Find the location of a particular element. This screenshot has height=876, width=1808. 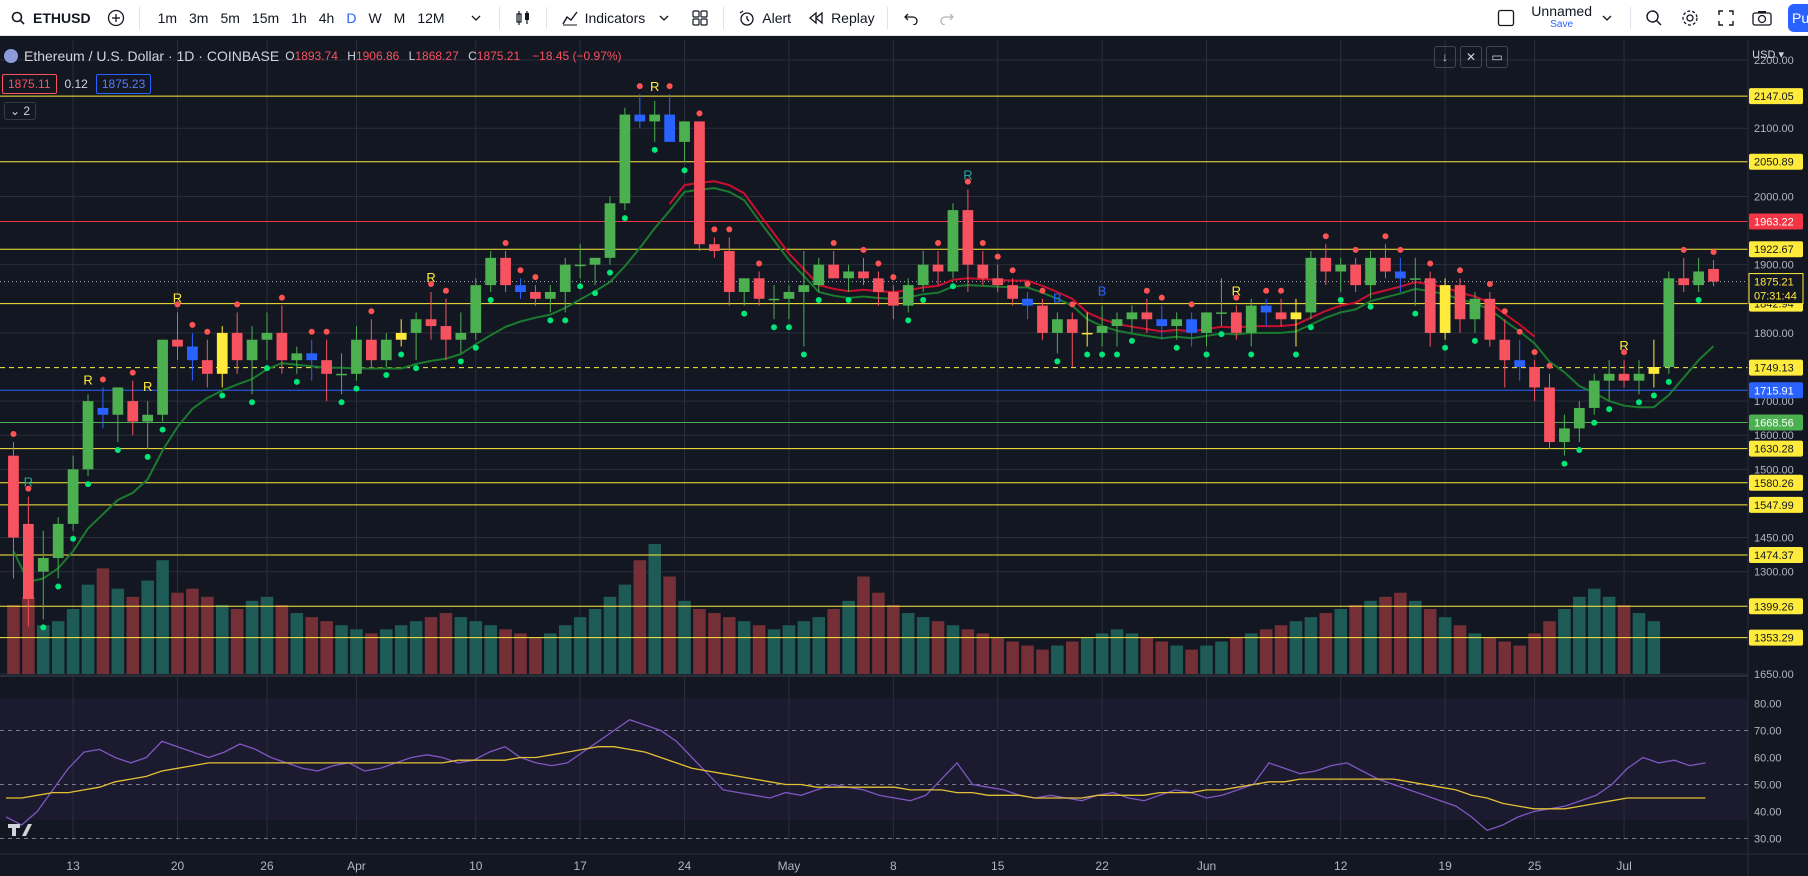

time-axis-label: 15 is located at coordinates (998, 866).